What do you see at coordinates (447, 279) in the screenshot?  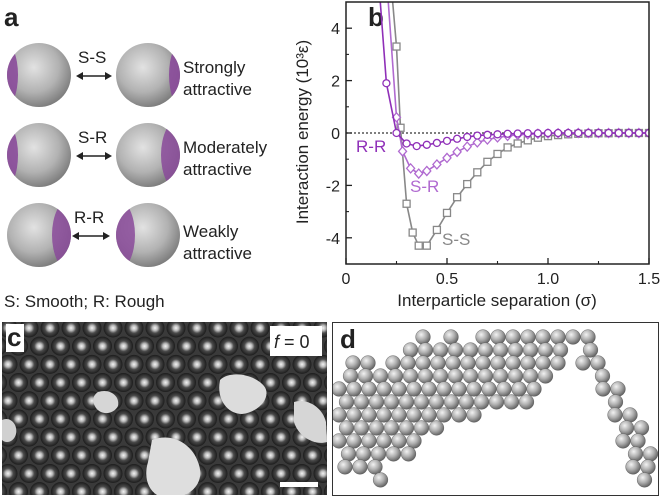 I see `x-tick-label: 0.5` at bounding box center [447, 279].